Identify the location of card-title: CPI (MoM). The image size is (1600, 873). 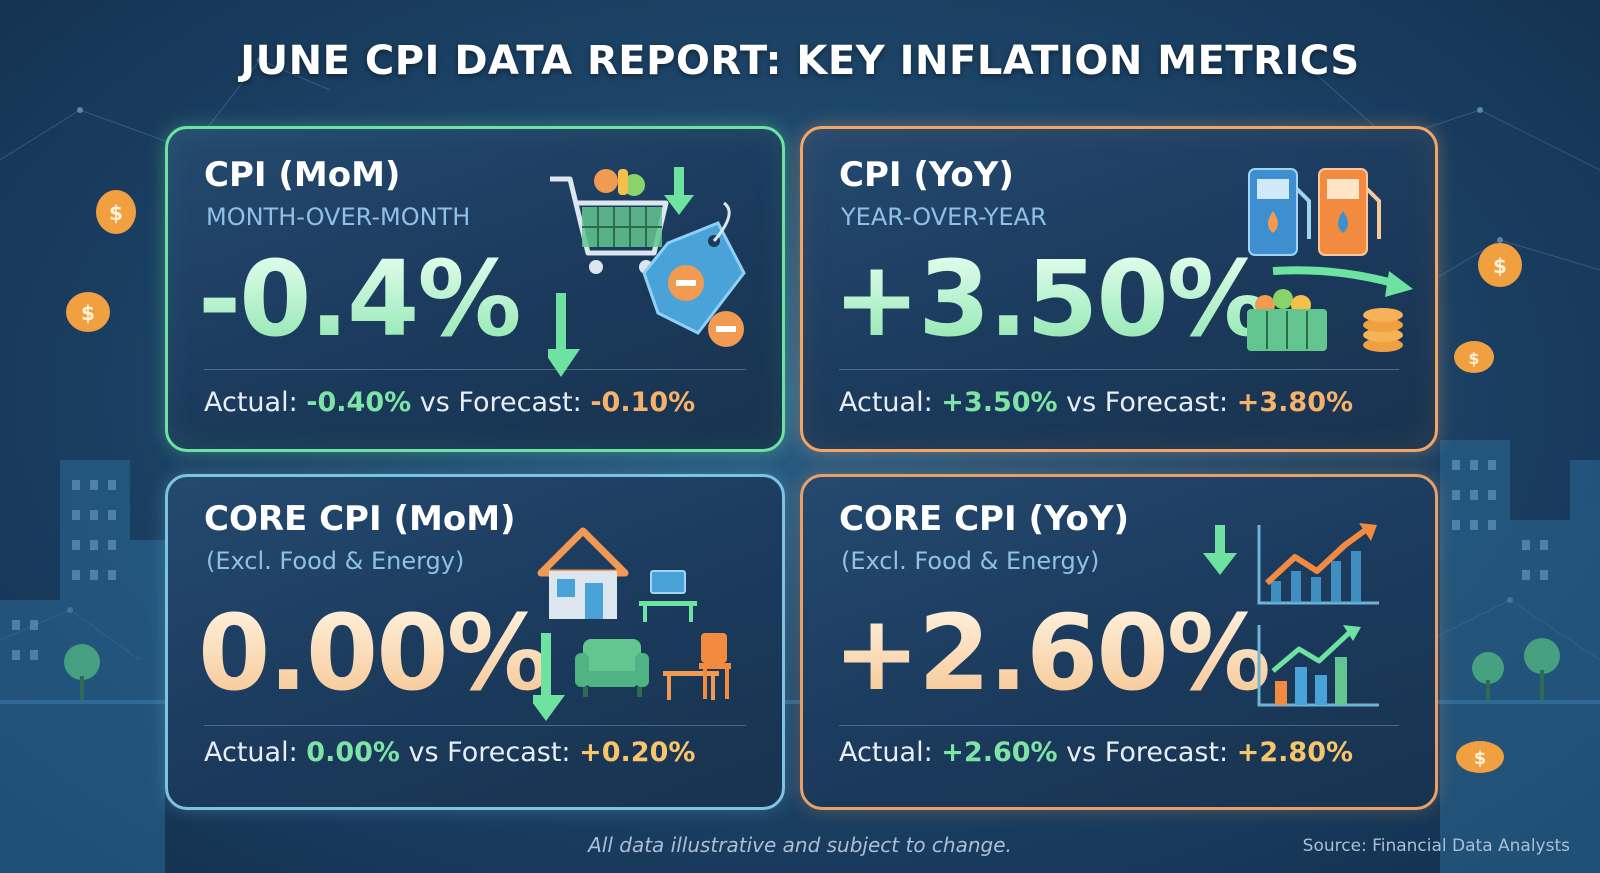
(302, 175).